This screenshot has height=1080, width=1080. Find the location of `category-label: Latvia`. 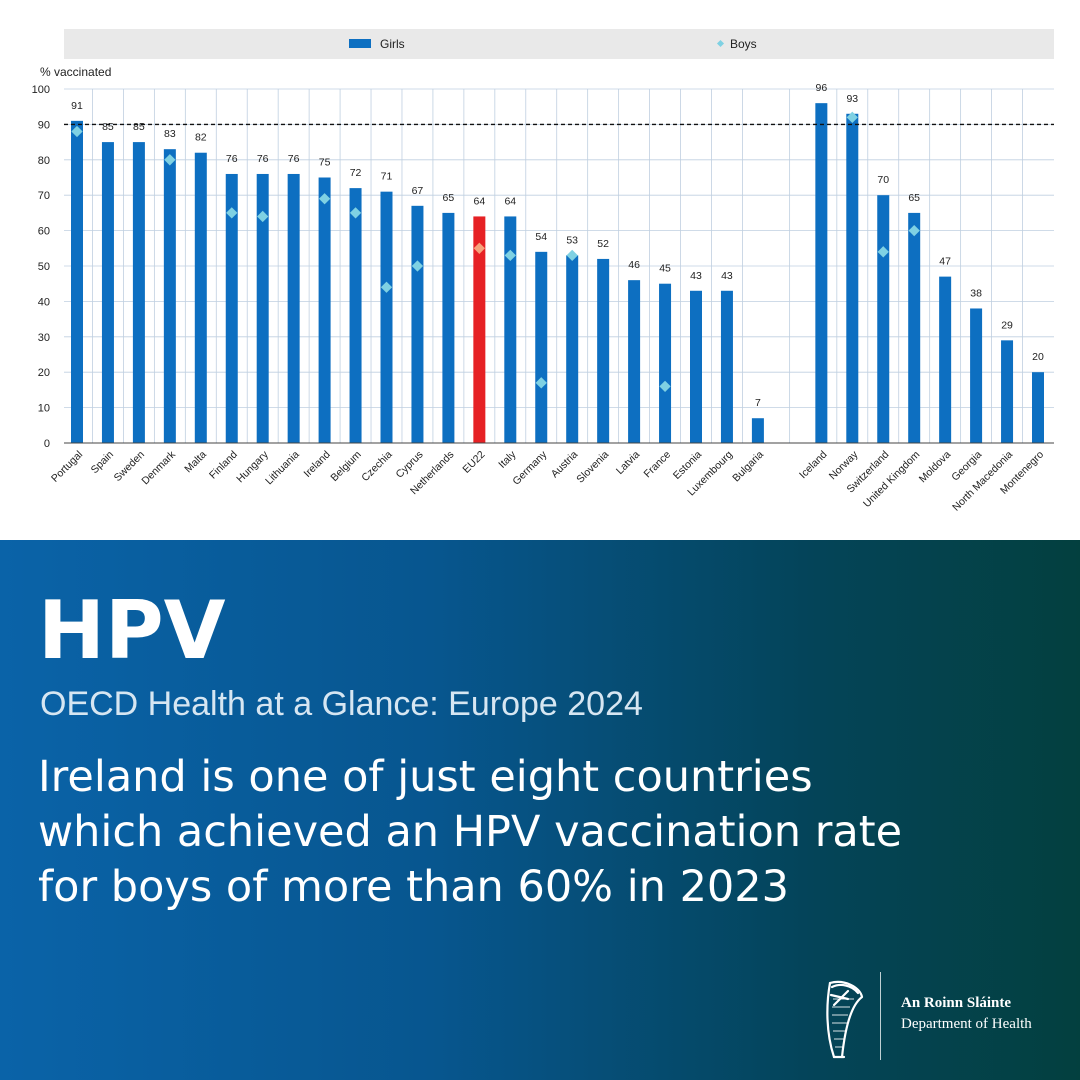

category-label: Latvia is located at coordinates (628, 463).